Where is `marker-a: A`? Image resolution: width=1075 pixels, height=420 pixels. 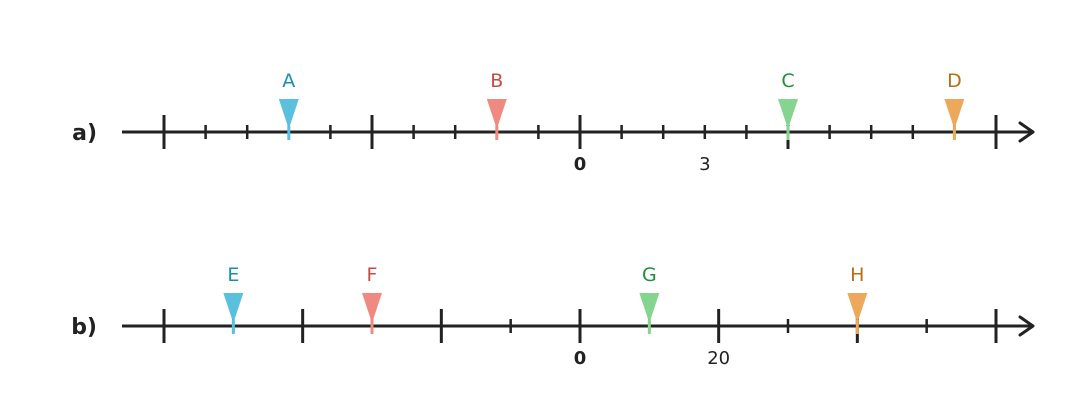 marker-a: A is located at coordinates (288, 105).